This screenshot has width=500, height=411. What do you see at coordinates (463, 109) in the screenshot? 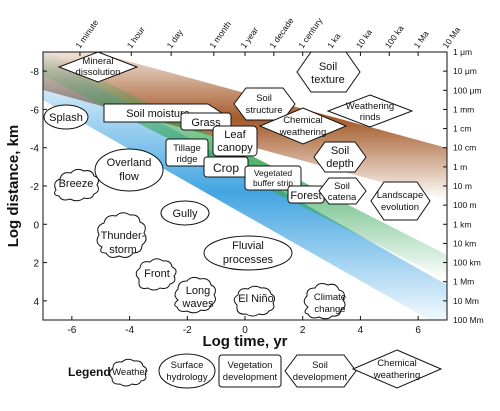
I see `right-tick-label: 1 mm` at bounding box center [463, 109].